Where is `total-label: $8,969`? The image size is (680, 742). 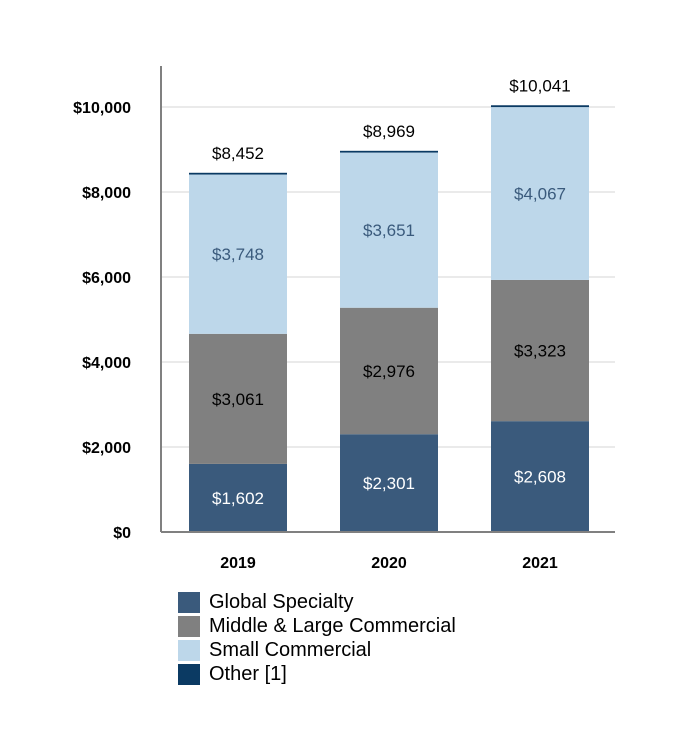
total-label: $8,969 is located at coordinates (389, 131).